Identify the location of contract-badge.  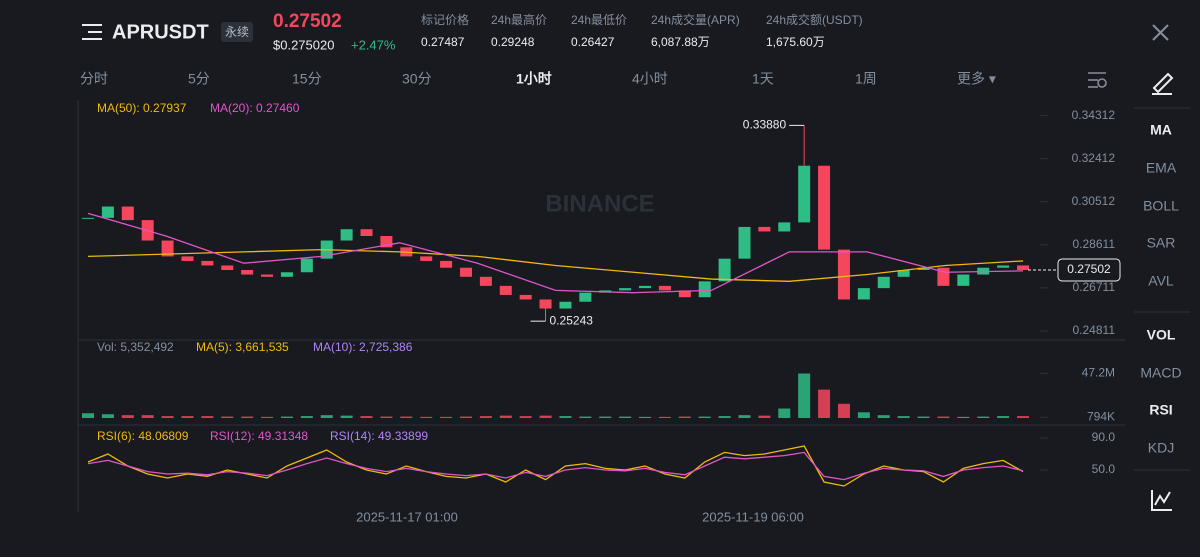
(237, 32).